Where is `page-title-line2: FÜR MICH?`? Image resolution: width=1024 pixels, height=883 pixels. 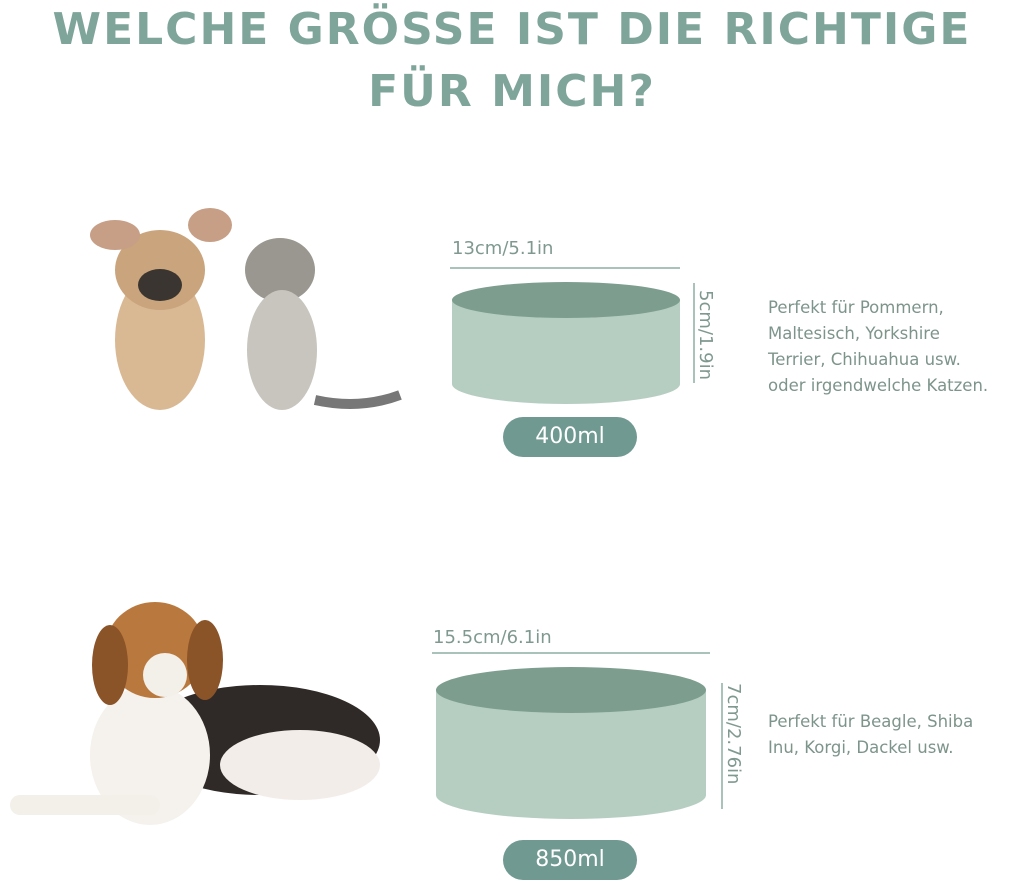 page-title-line2: FÜR MICH? is located at coordinates (512, 91).